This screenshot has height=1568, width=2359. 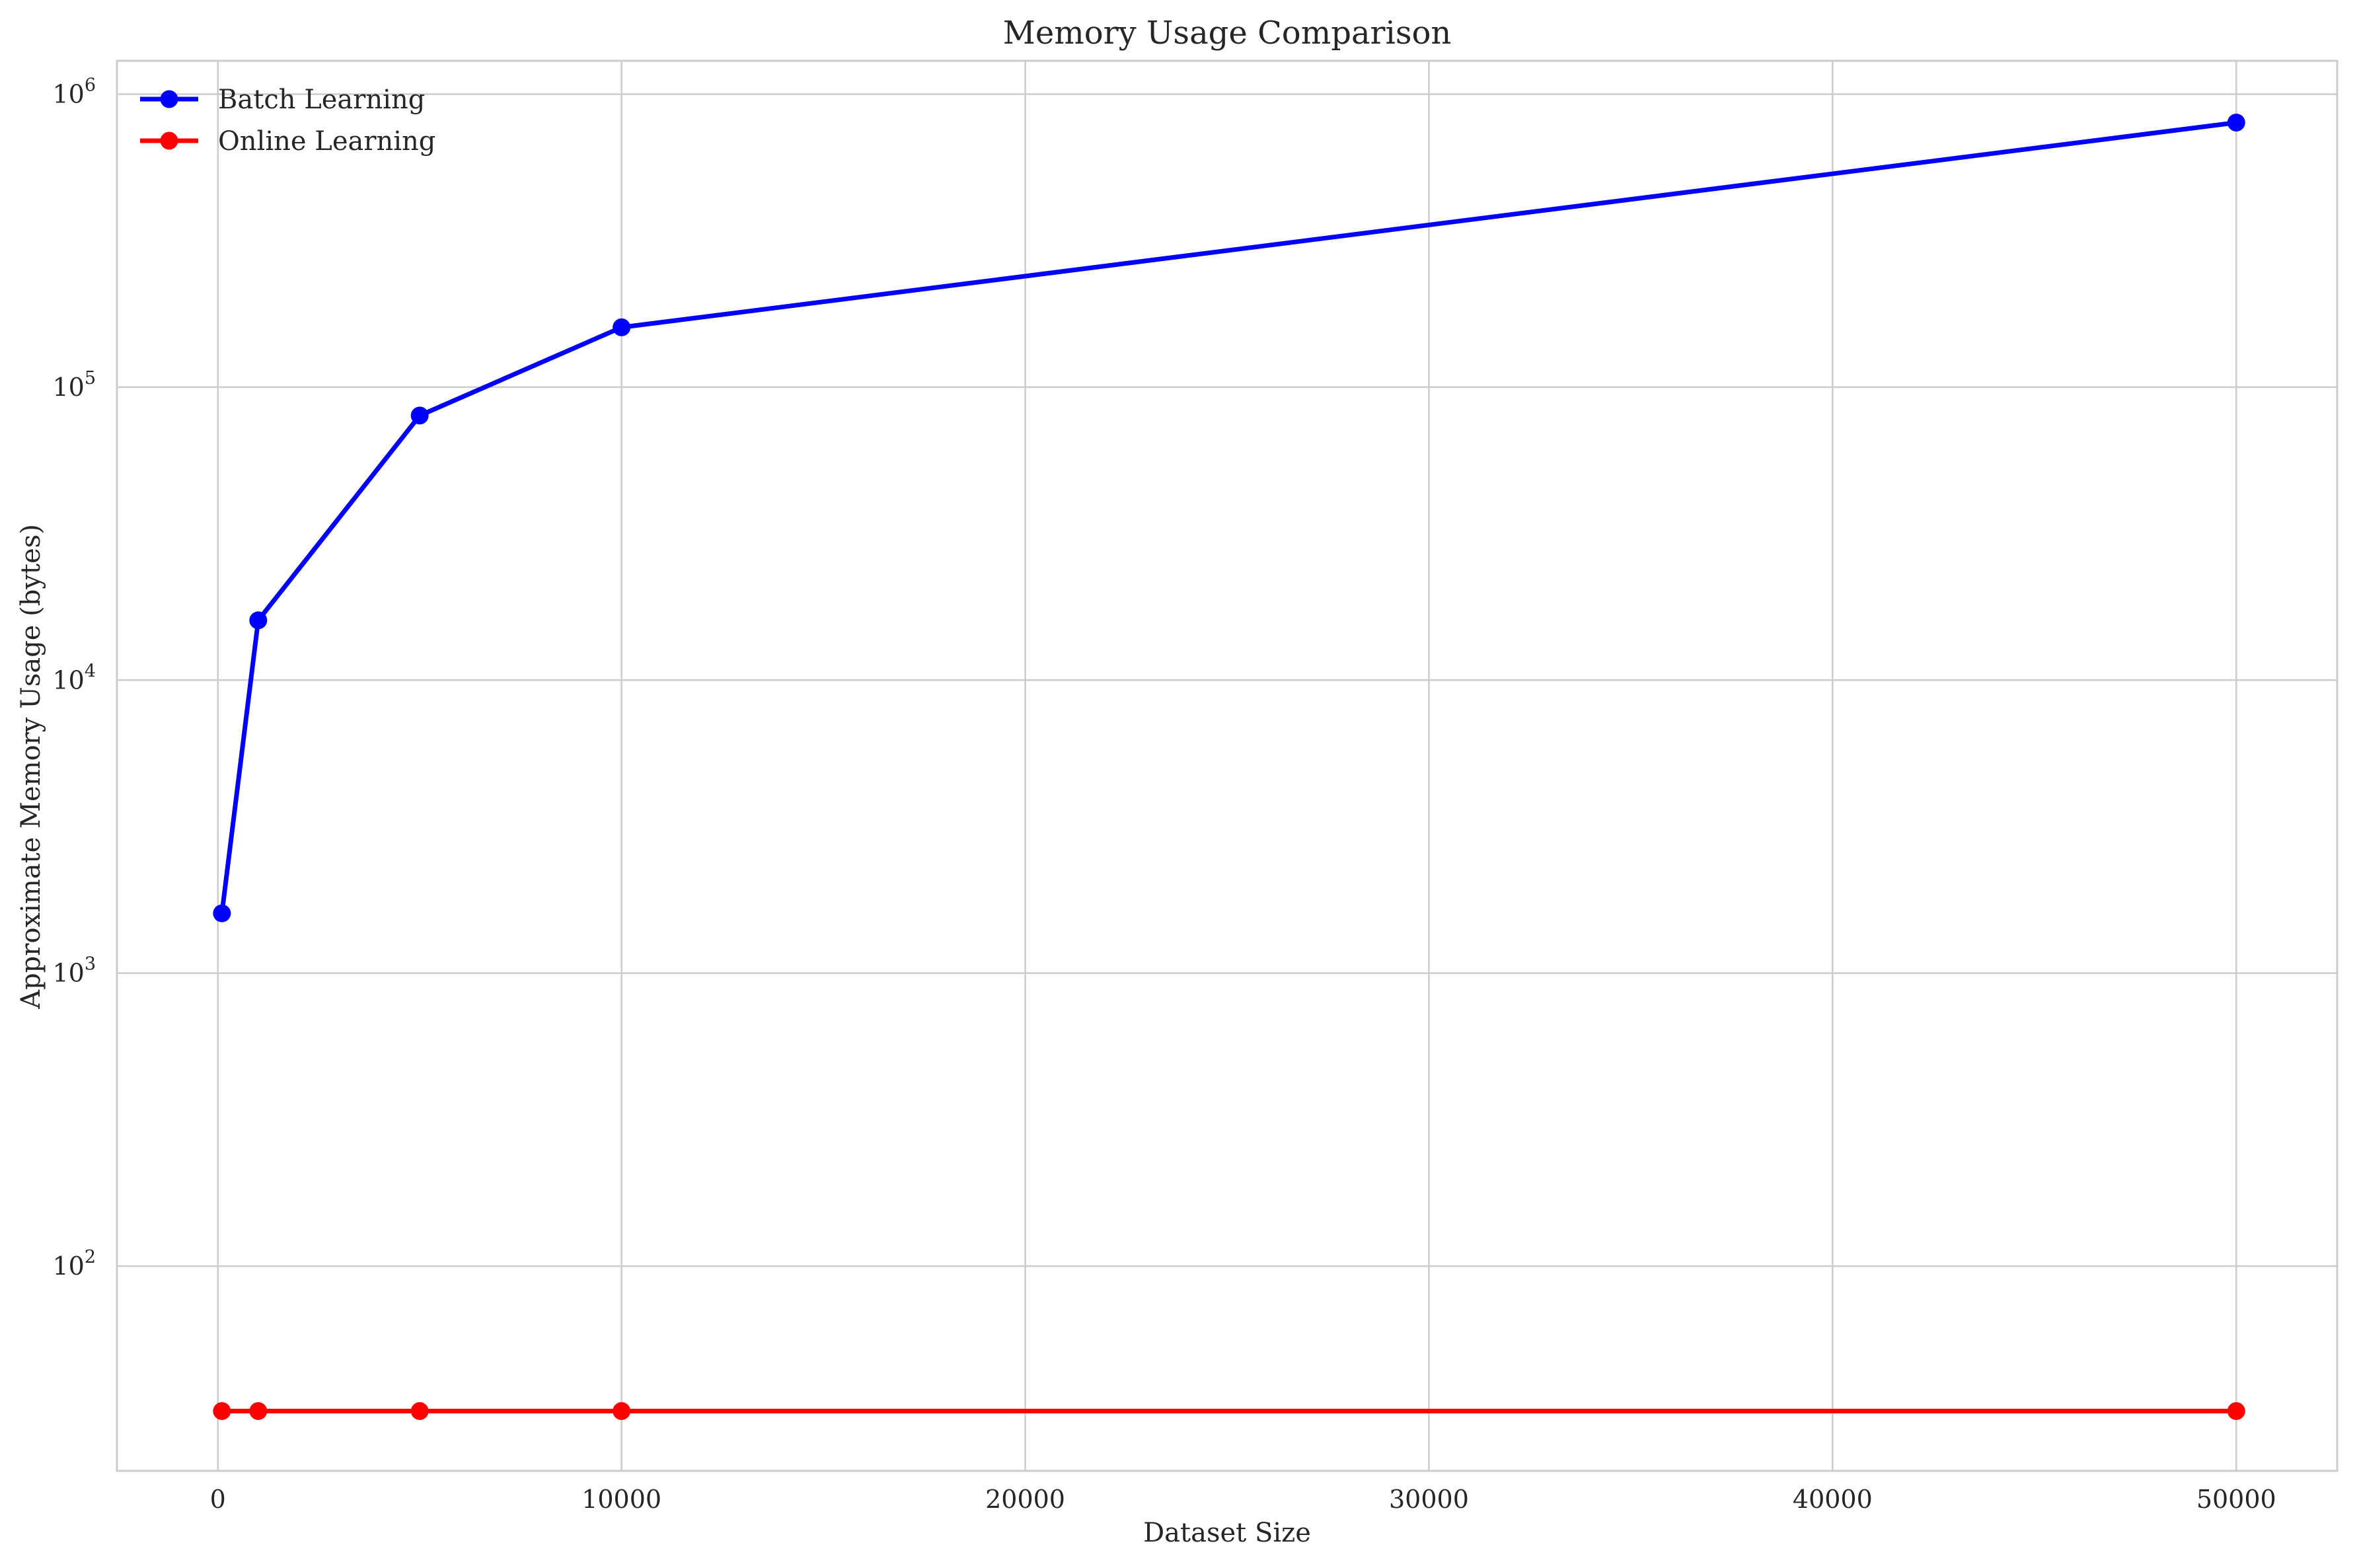 What do you see at coordinates (621, 1499) in the screenshot?
I see `x-tick-label: 10000` at bounding box center [621, 1499].